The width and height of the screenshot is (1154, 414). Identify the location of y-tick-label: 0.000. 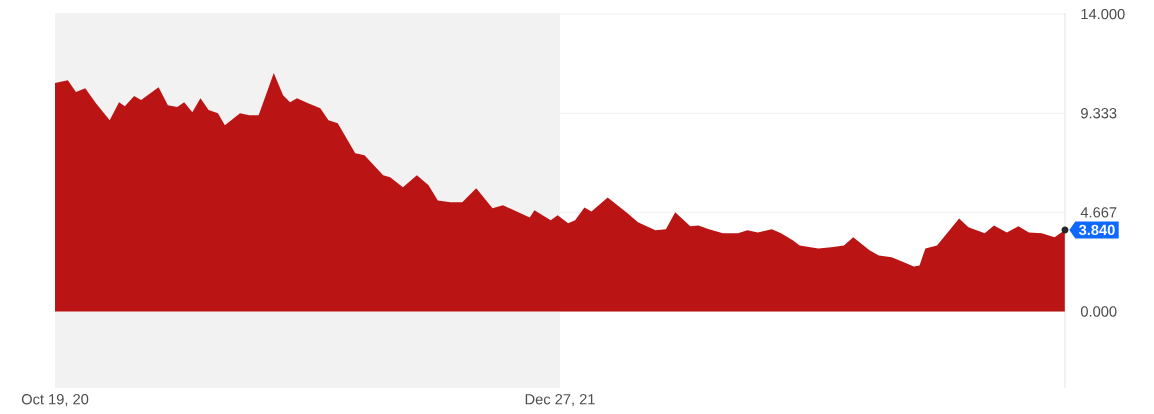
(1098, 311).